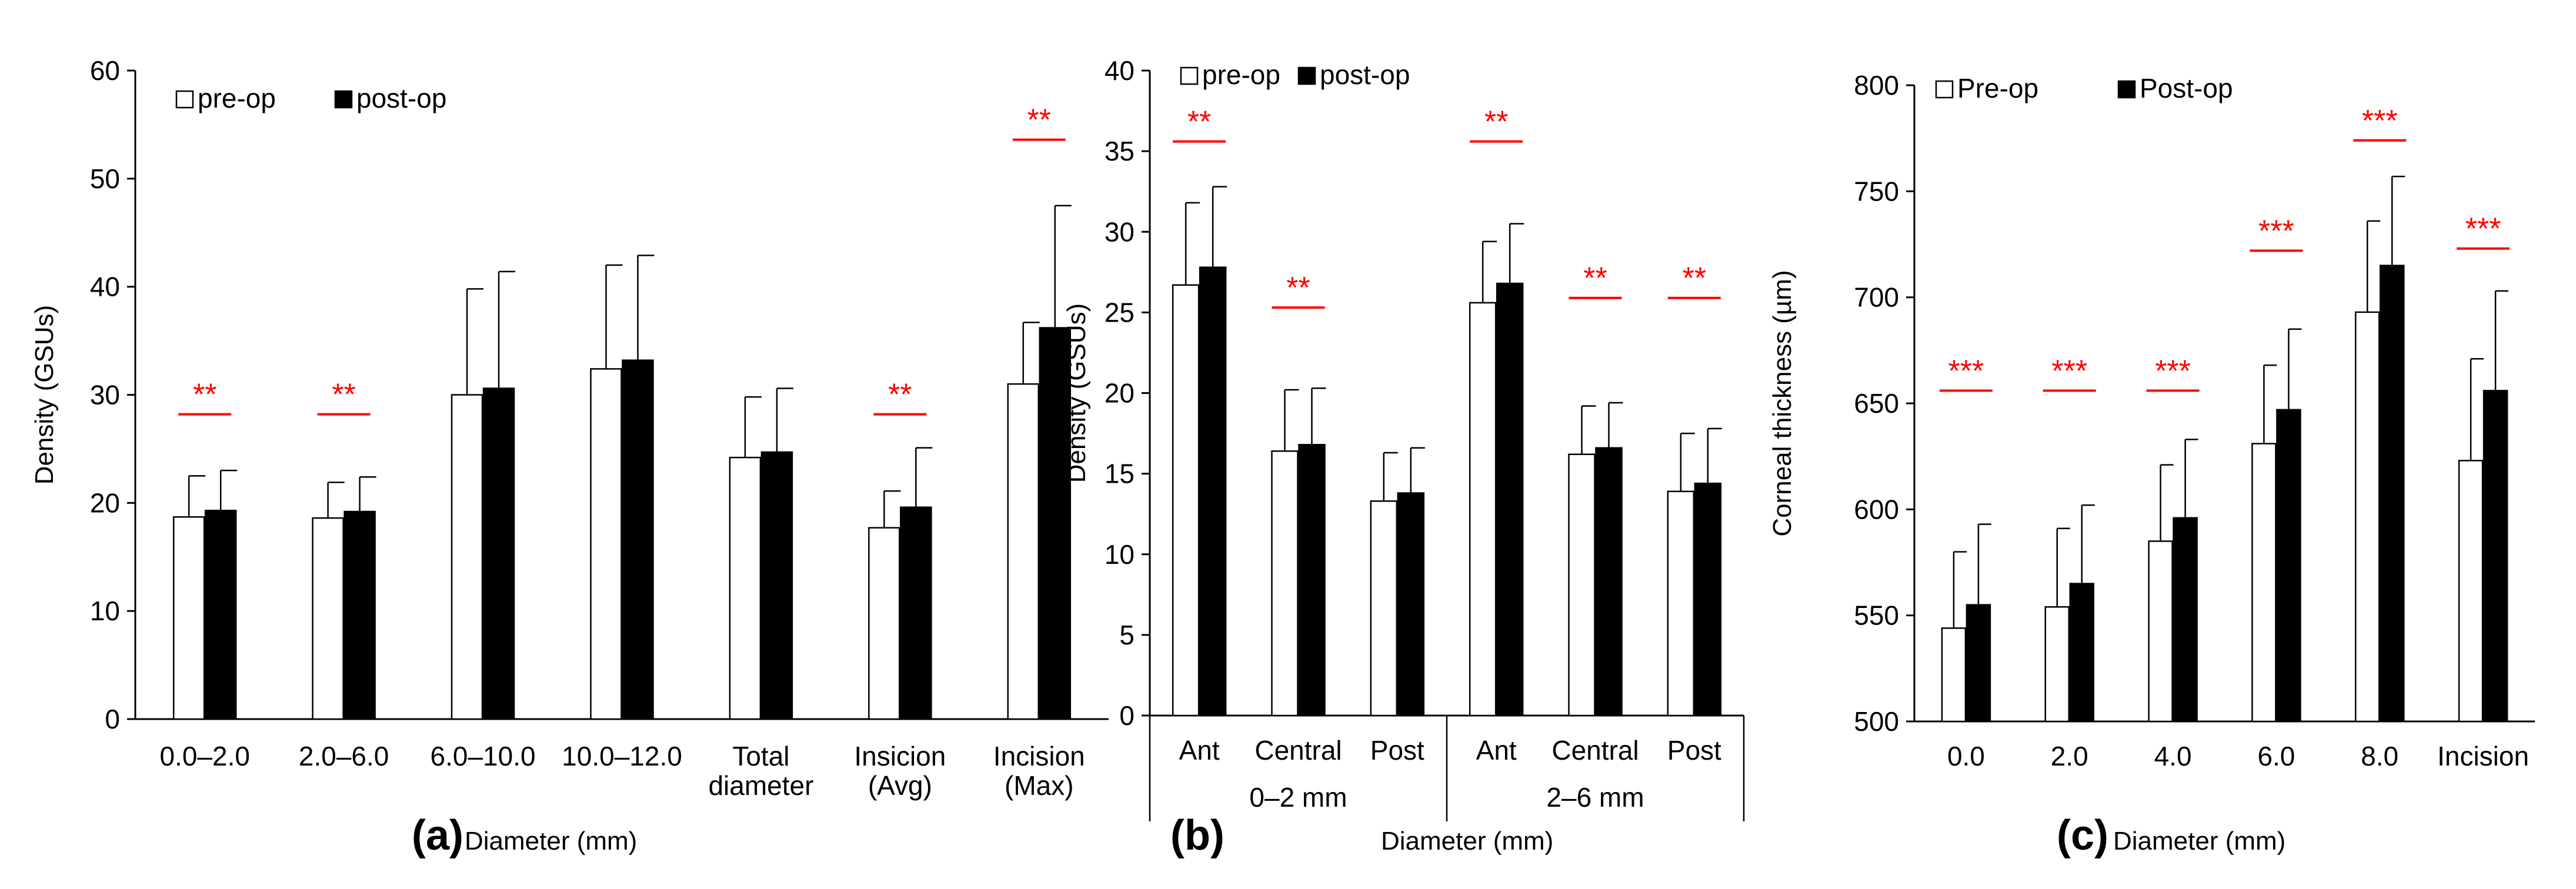  I want to click on legend-label: Pre-op, so click(1997, 88).